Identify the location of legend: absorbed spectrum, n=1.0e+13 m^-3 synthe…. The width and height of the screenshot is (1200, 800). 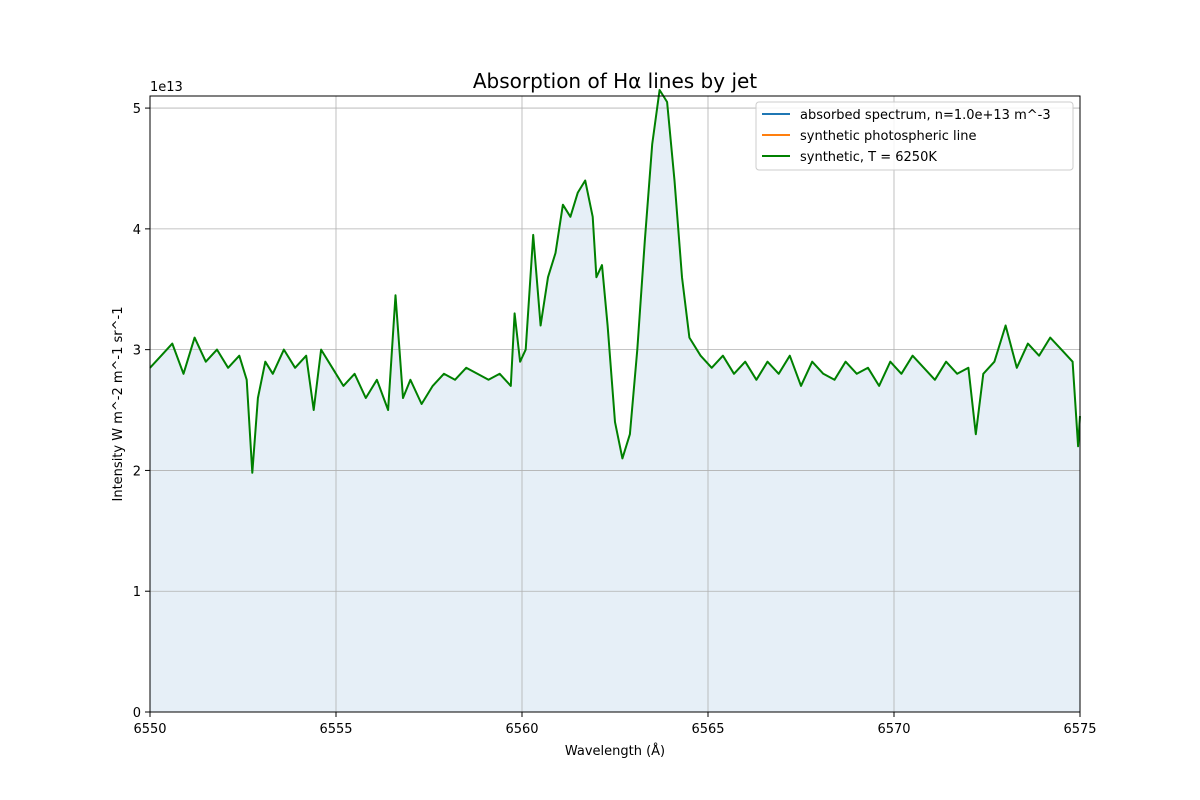
(914, 136).